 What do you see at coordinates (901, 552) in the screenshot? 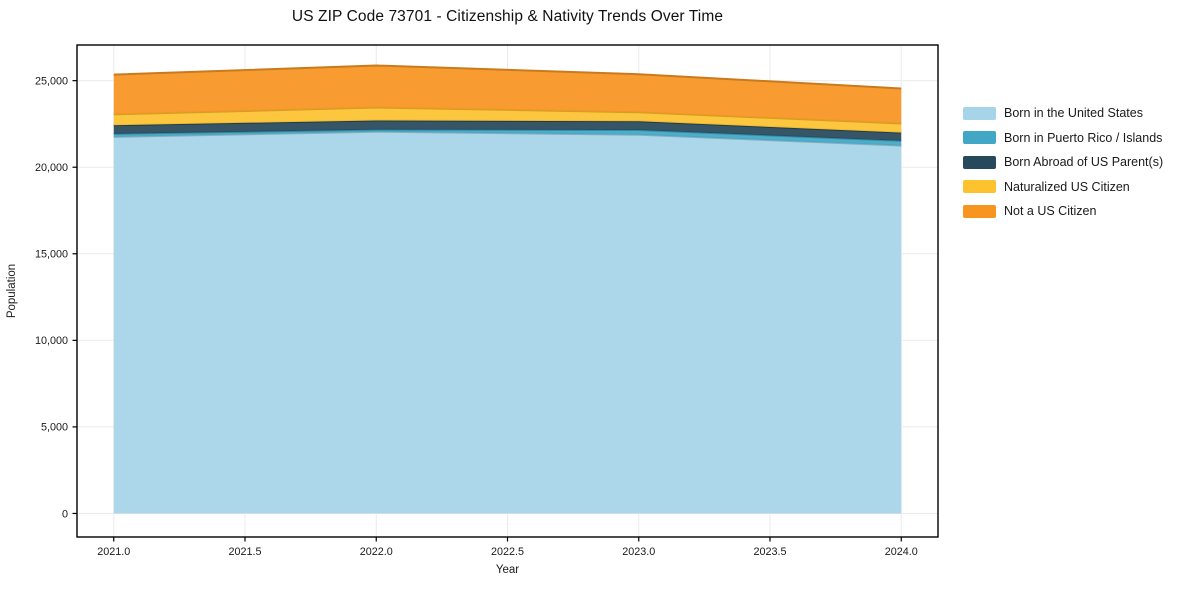
I see `x-tick-label: 2024.0` at bounding box center [901, 552].